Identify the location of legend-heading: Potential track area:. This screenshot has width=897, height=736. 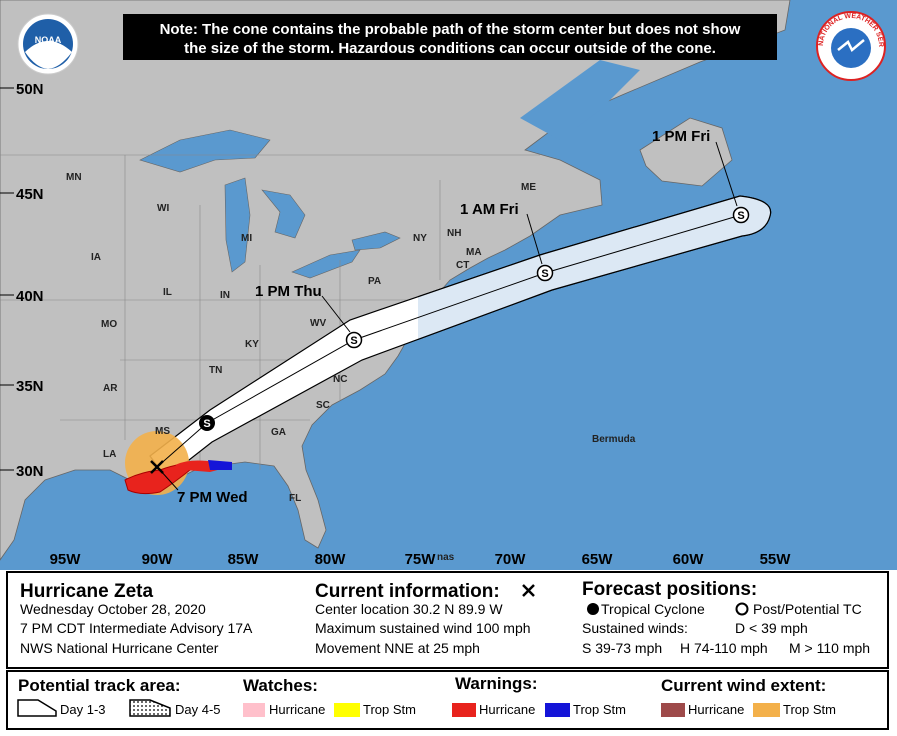
(99, 685).